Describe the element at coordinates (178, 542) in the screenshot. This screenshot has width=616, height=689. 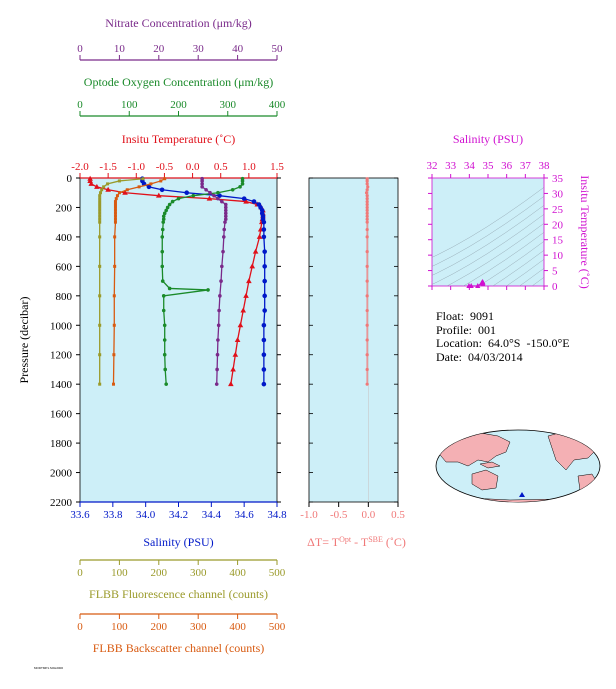
I see `salinity-axis-title: Salinity (PSU)` at that location.